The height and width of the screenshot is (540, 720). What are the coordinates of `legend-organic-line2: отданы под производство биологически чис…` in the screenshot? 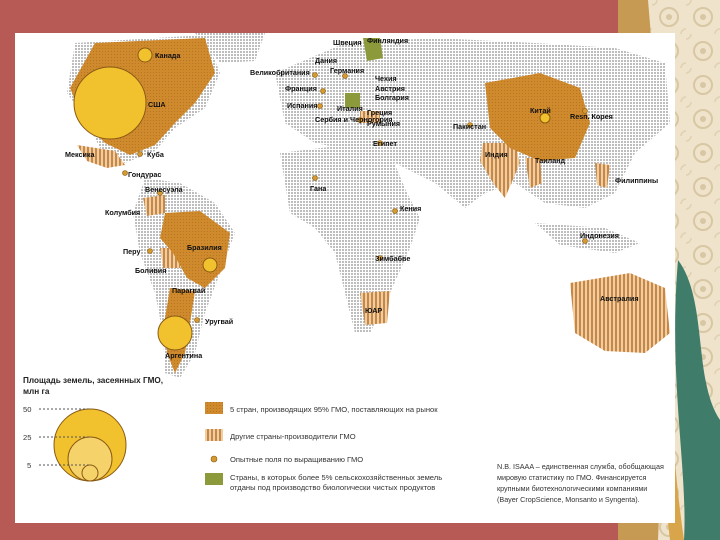 It's located at (332, 487).